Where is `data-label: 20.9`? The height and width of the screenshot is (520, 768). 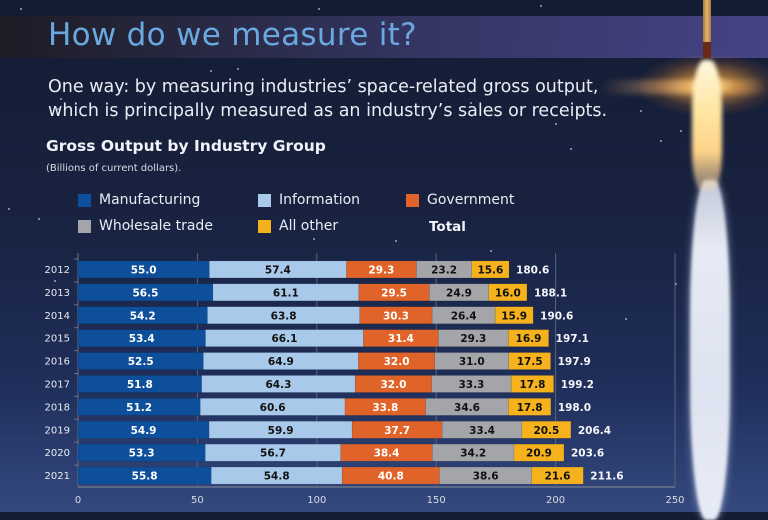
data-label: 20.9 is located at coordinates (539, 454).